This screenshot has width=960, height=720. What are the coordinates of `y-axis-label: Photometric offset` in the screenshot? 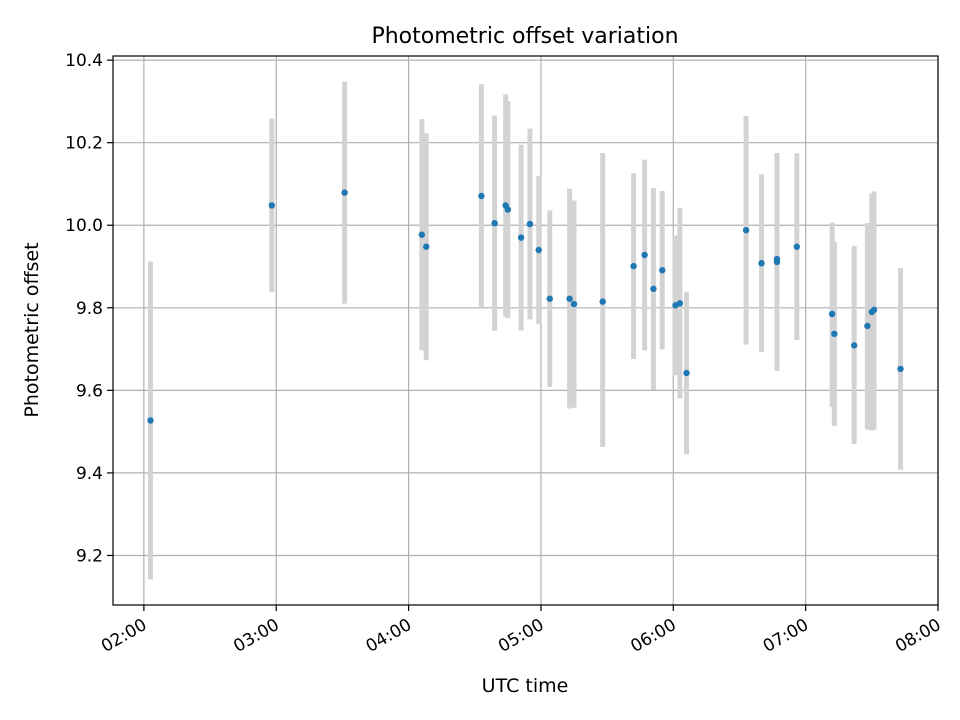 It's located at (32, 329).